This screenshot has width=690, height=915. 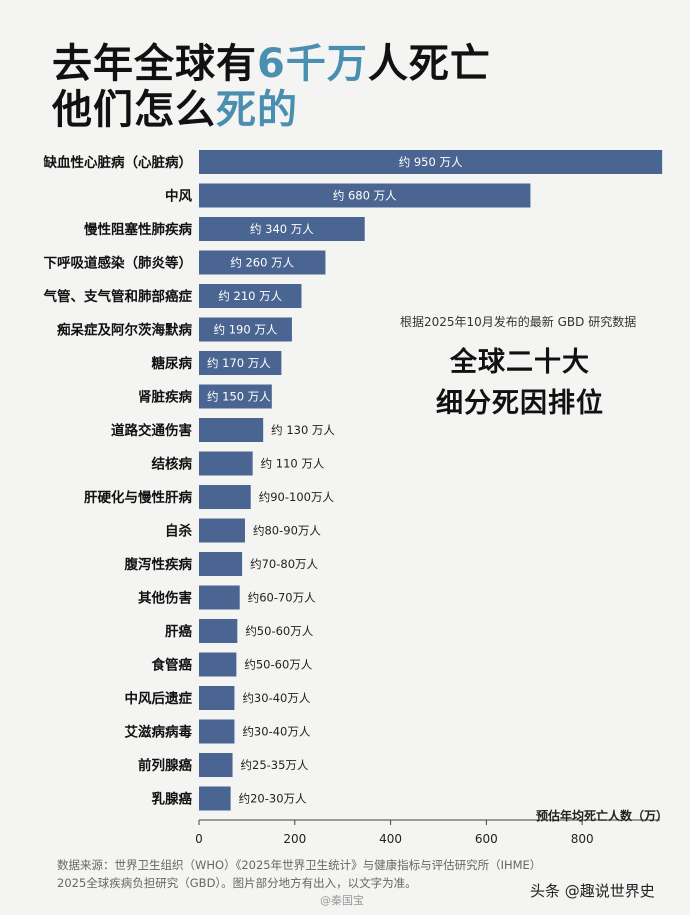 What do you see at coordinates (287, 531) in the screenshot?
I see `data-label: 约80-90万人` at bounding box center [287, 531].